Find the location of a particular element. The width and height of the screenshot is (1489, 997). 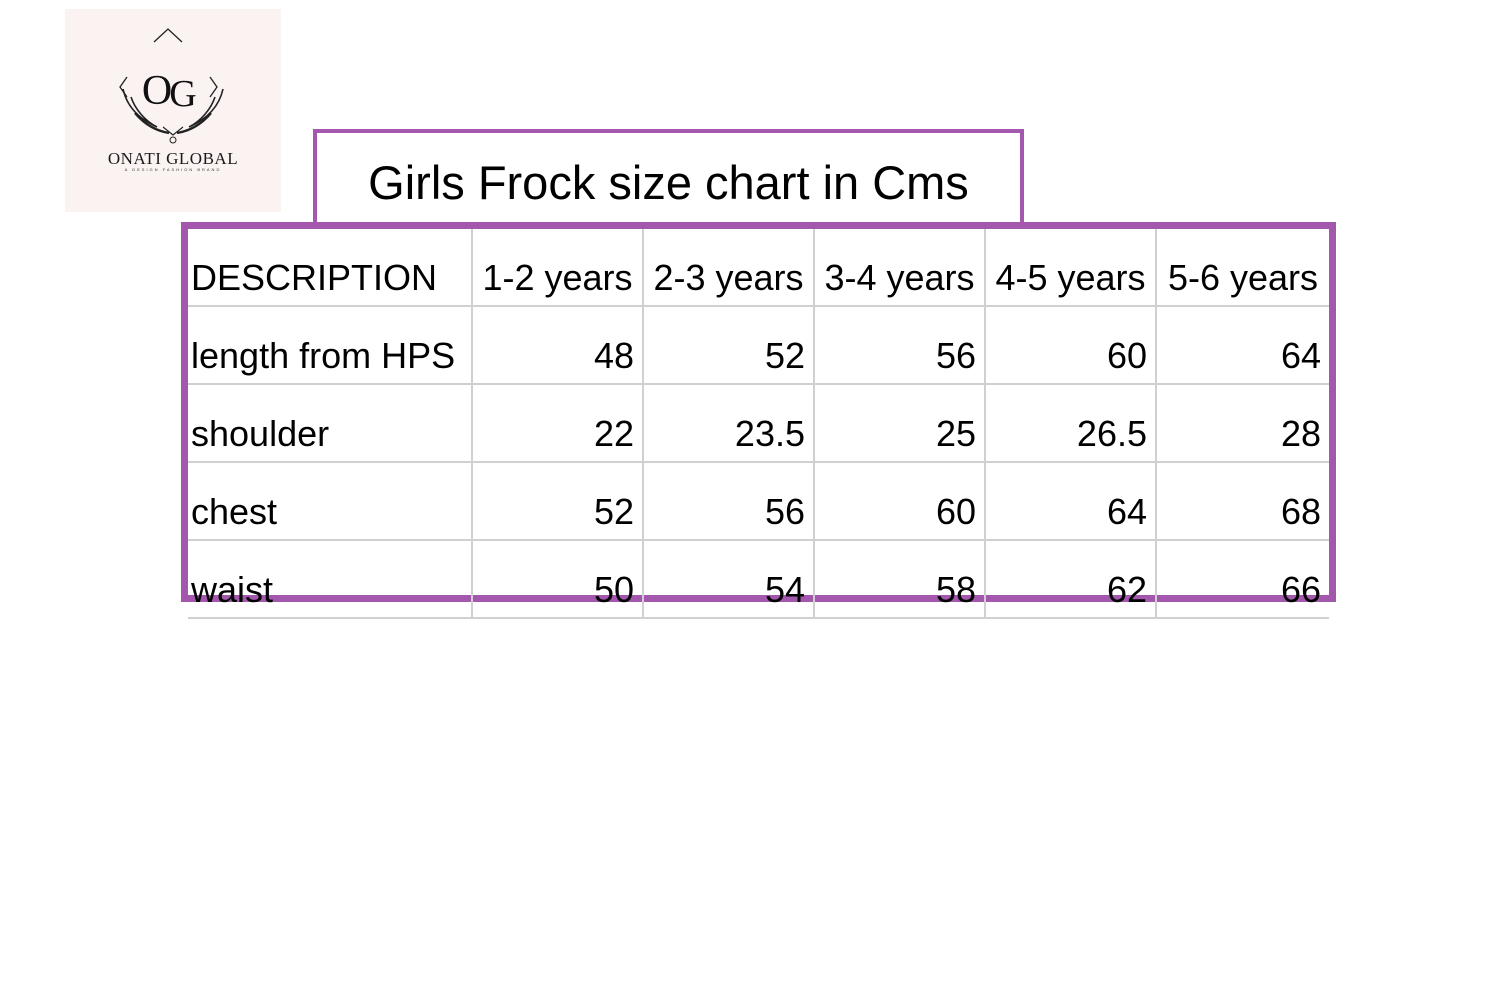

title-box: Girls Frock size chart in Cms is located at coordinates (668, 177).